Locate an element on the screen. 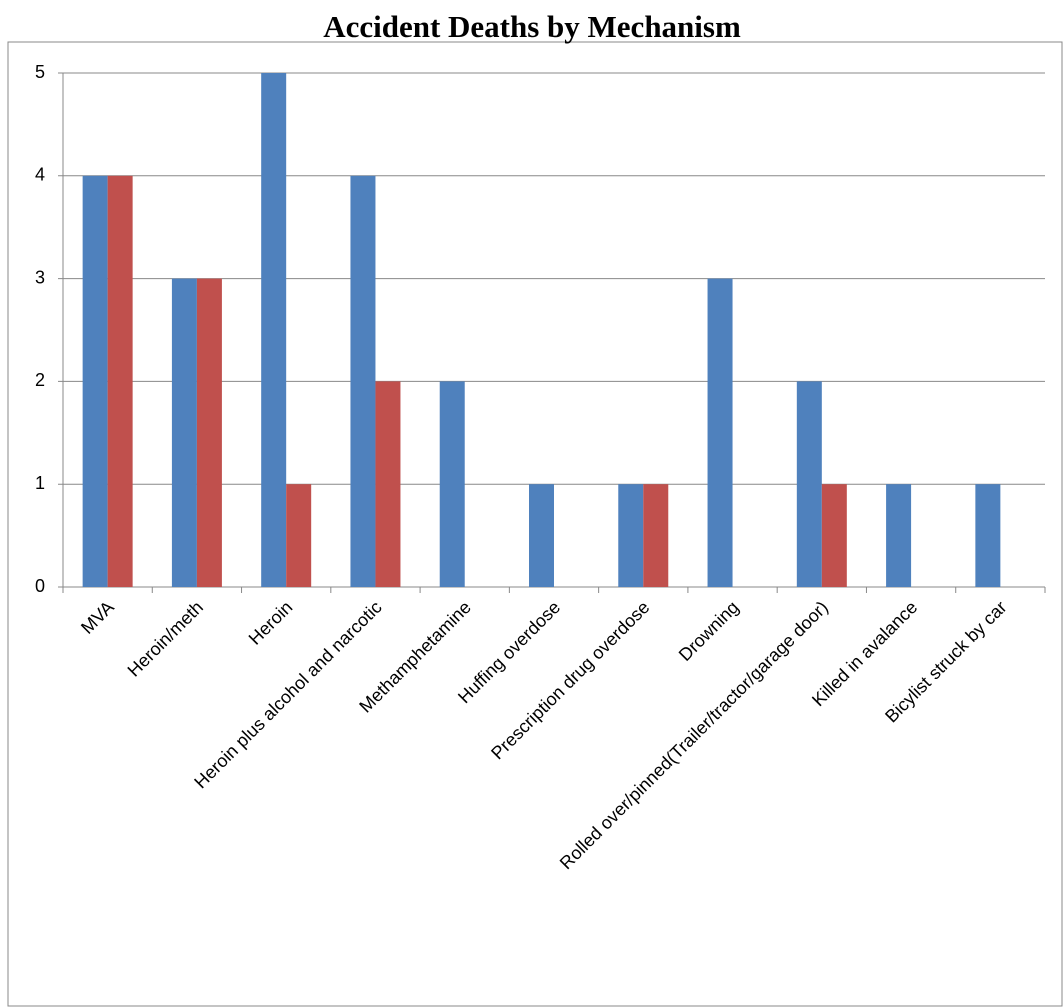 The image size is (1063, 1007). y-tick-label: 0 is located at coordinates (40, 586).